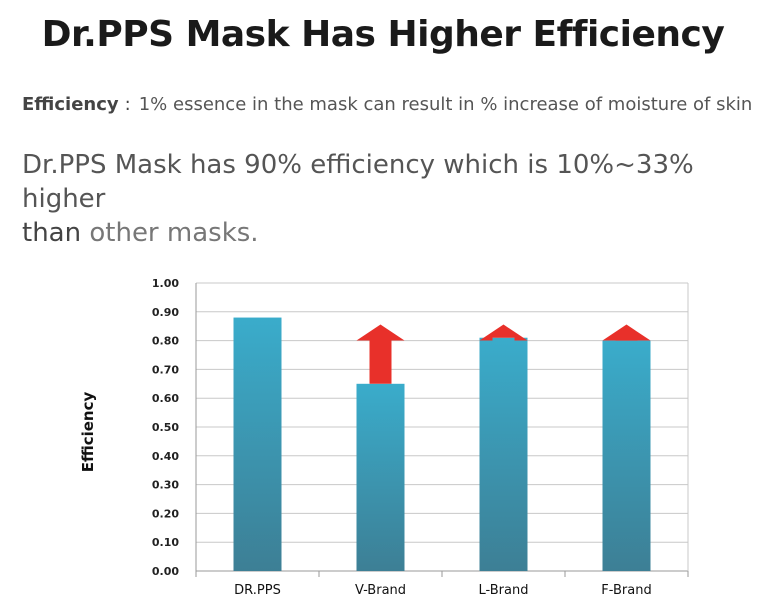  I want to click on claim-line-2-light: other masks., so click(170, 233).